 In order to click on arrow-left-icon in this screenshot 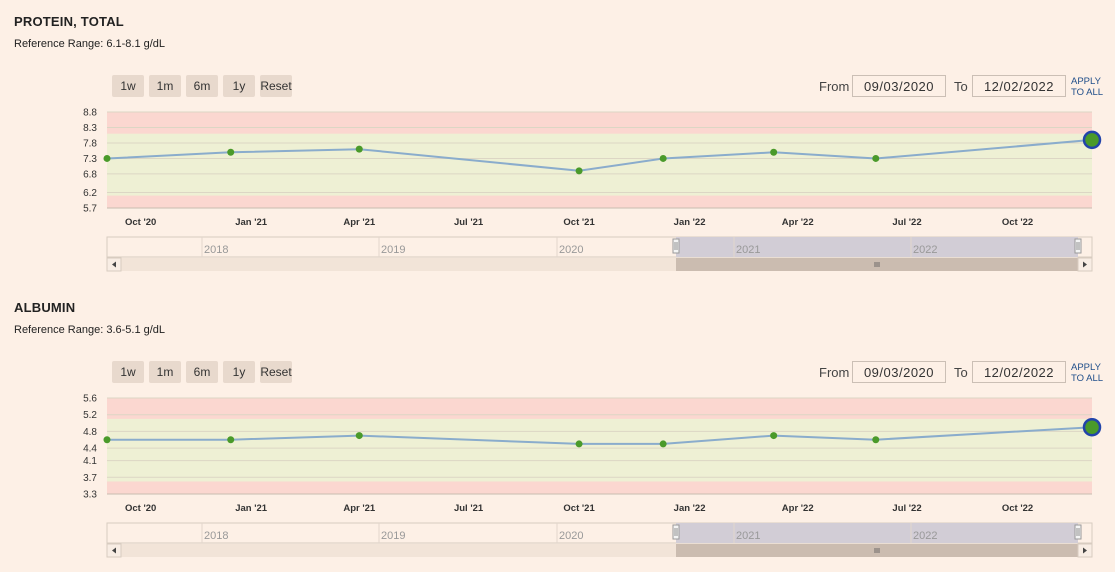, I will do `click(114, 264)`.